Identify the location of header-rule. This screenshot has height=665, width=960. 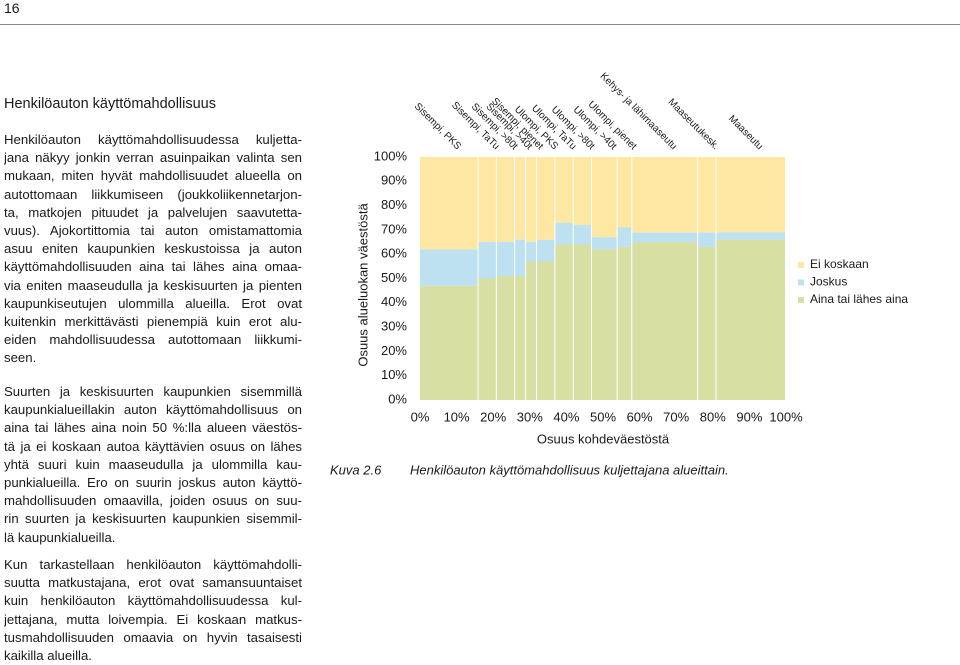
(480, 24).